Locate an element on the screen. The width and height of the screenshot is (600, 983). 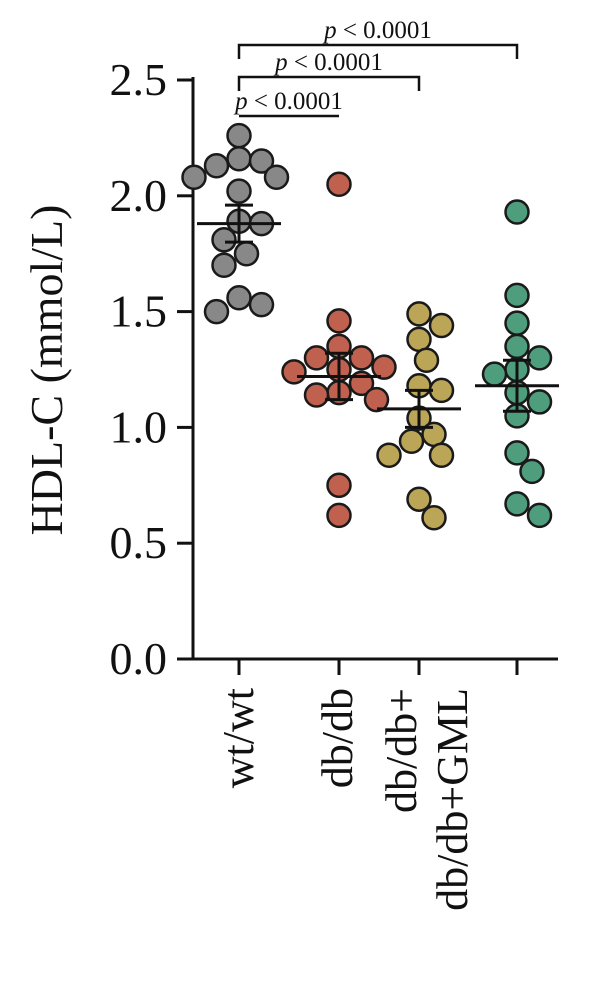
mean-sem-bars is located at coordinates (378, 316).